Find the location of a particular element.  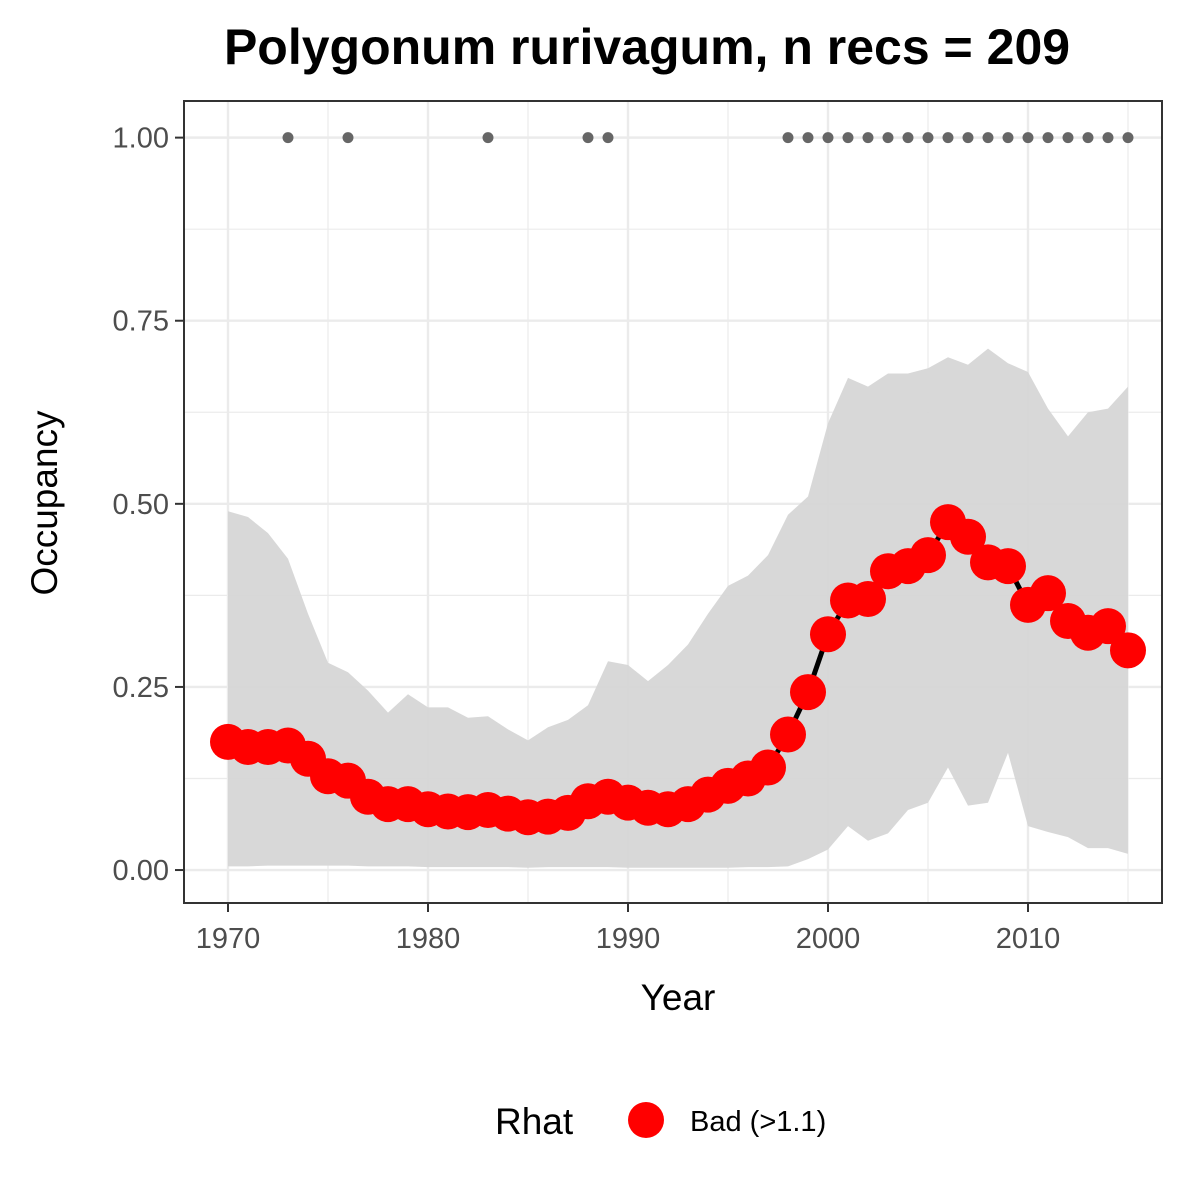

x-tick-label: 2000 is located at coordinates (828, 939).